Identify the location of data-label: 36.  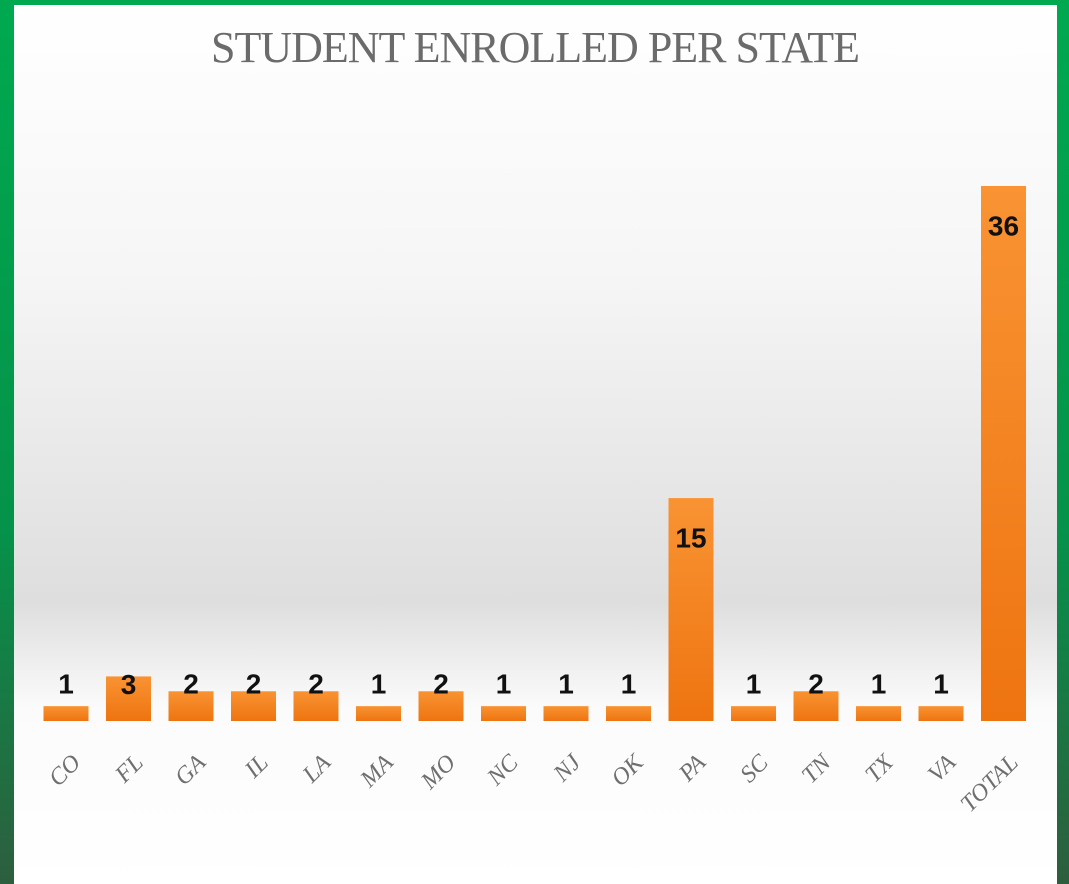
(1003, 225).